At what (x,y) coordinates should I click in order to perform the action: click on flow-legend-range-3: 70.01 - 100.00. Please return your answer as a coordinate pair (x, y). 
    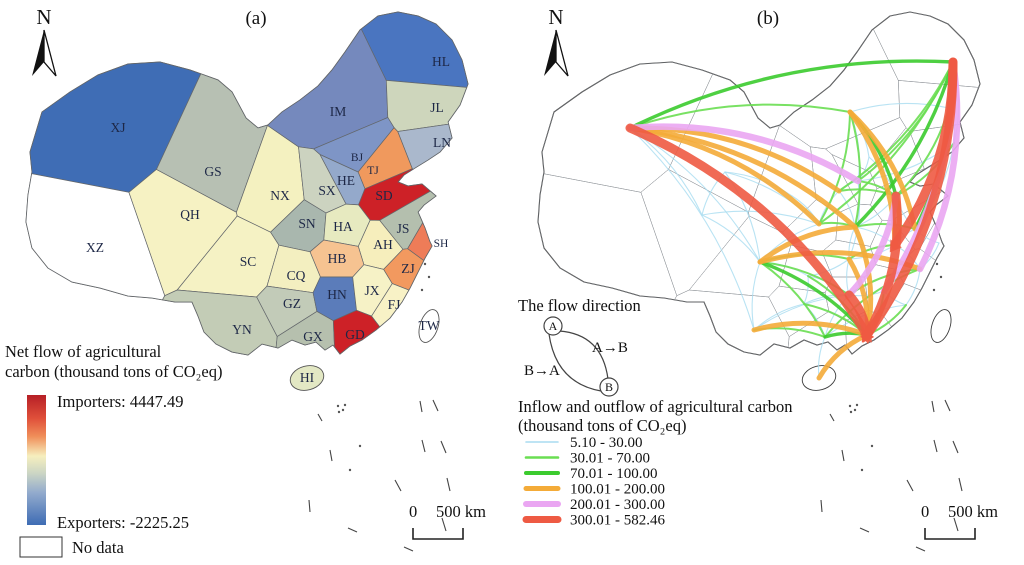
    Looking at the image, I should click on (614, 474).